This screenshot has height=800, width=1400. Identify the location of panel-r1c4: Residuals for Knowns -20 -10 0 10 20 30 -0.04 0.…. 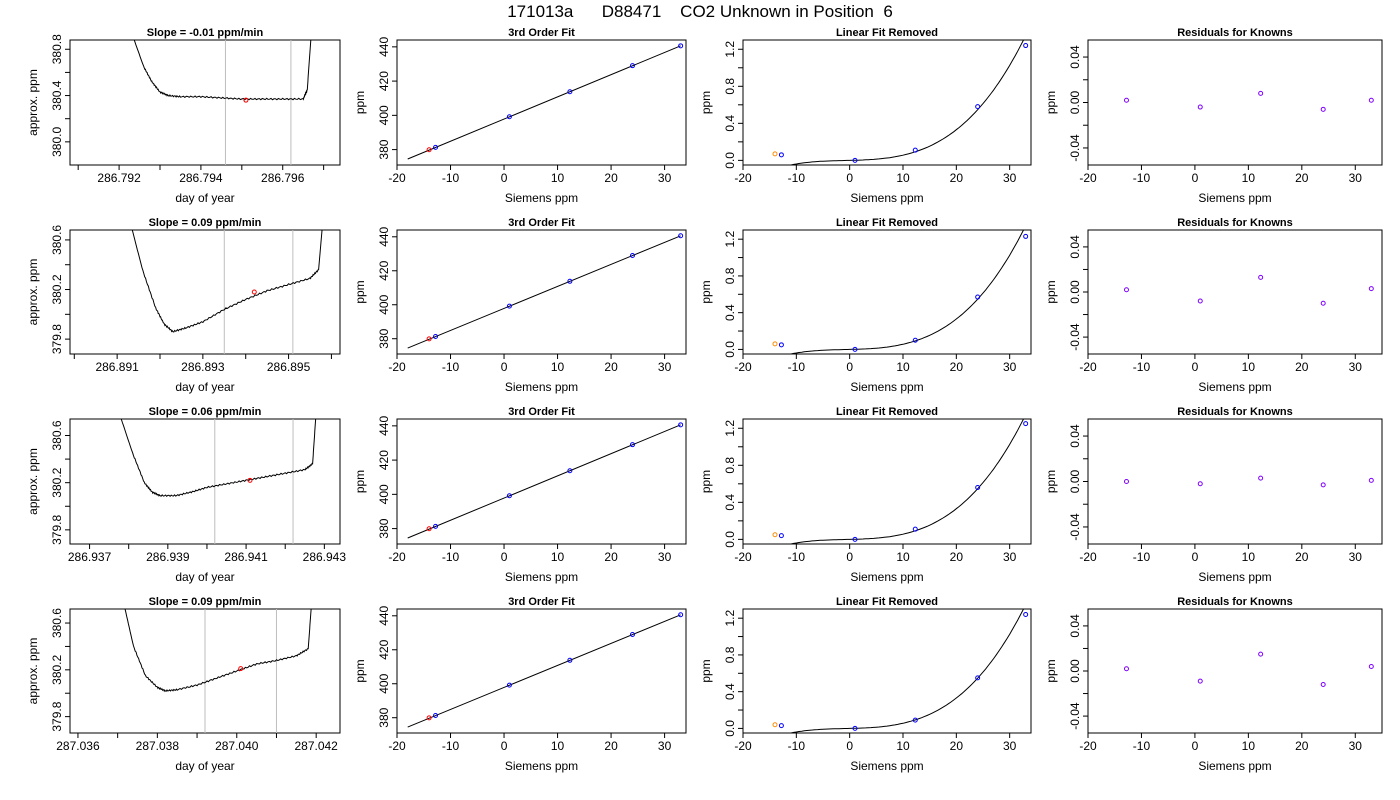
(1213, 116).